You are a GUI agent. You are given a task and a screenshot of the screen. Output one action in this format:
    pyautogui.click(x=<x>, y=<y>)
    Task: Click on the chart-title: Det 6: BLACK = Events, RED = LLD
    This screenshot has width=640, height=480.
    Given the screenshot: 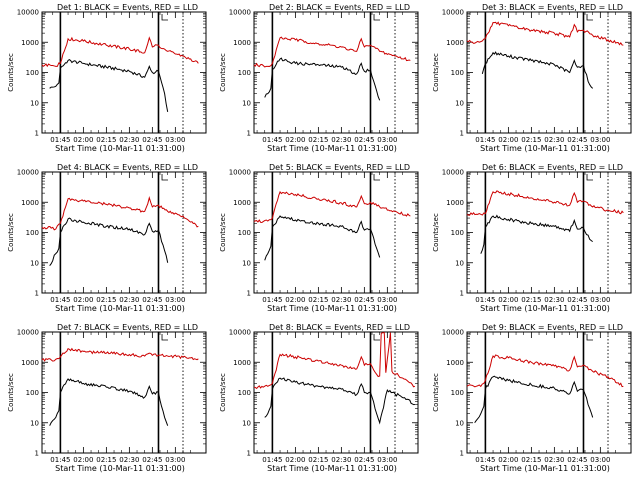 What is the action you would take?
    pyautogui.click(x=552, y=167)
    